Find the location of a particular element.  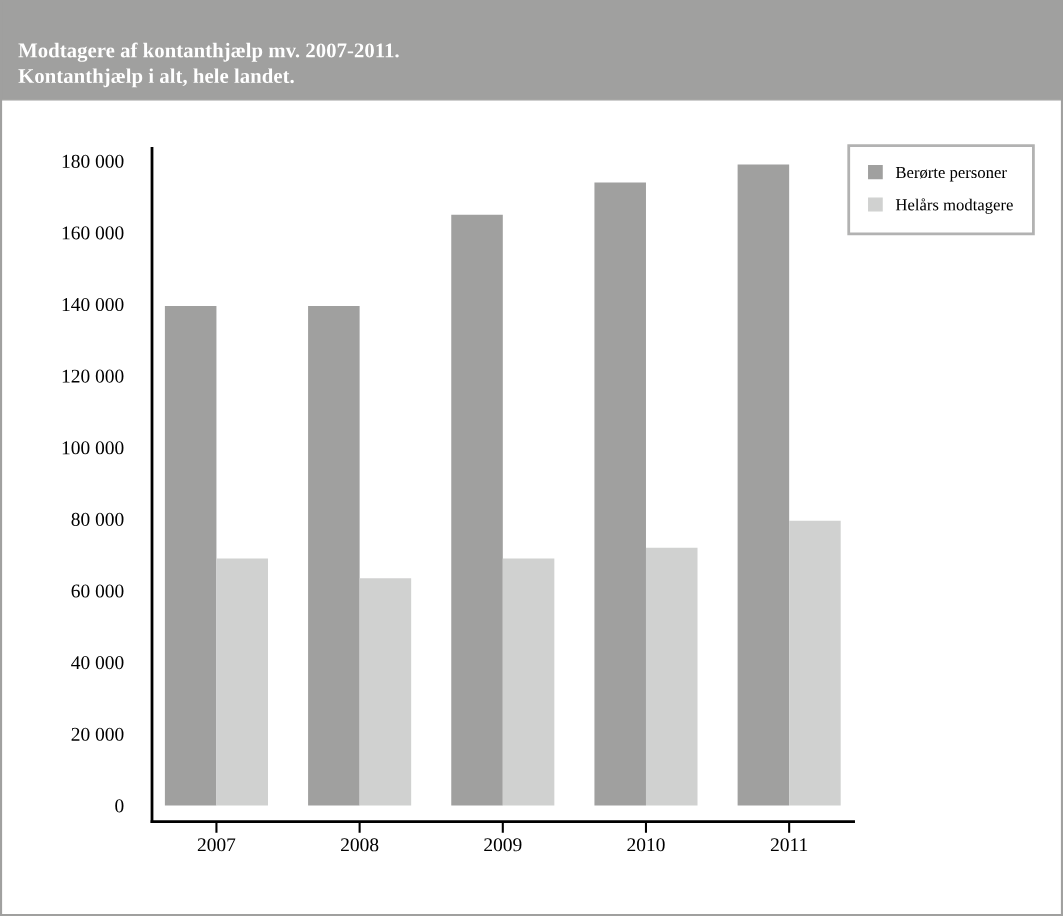

y-tick-label: 80 000 is located at coordinates (97, 519).